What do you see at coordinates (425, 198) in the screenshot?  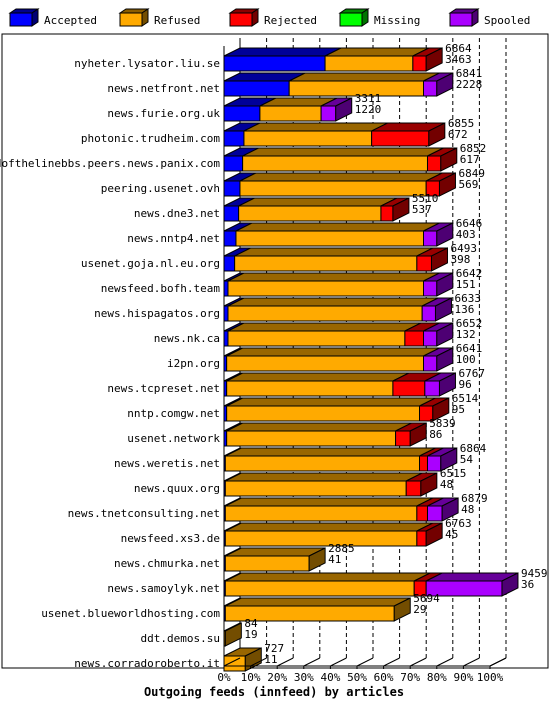 I see `total-label: 5510` at bounding box center [425, 198].